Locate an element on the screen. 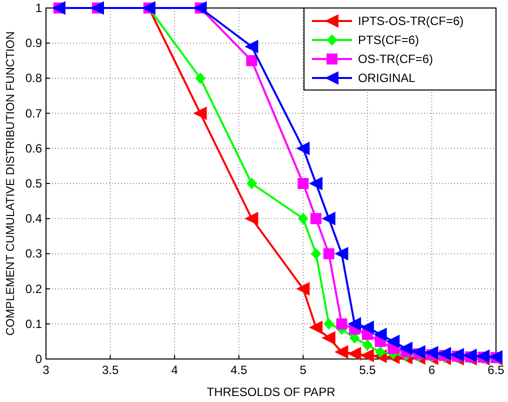 The height and width of the screenshot is (402, 508). x-tick-label: 6.5 is located at coordinates (496, 370).